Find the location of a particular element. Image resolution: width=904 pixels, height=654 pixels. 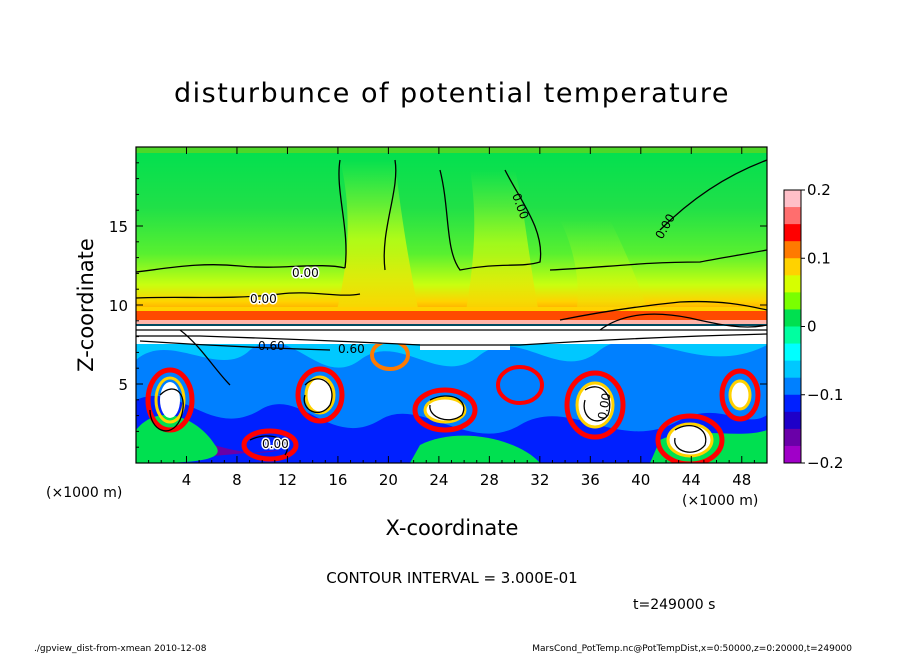

time-label: t=249000 s is located at coordinates (674, 605).